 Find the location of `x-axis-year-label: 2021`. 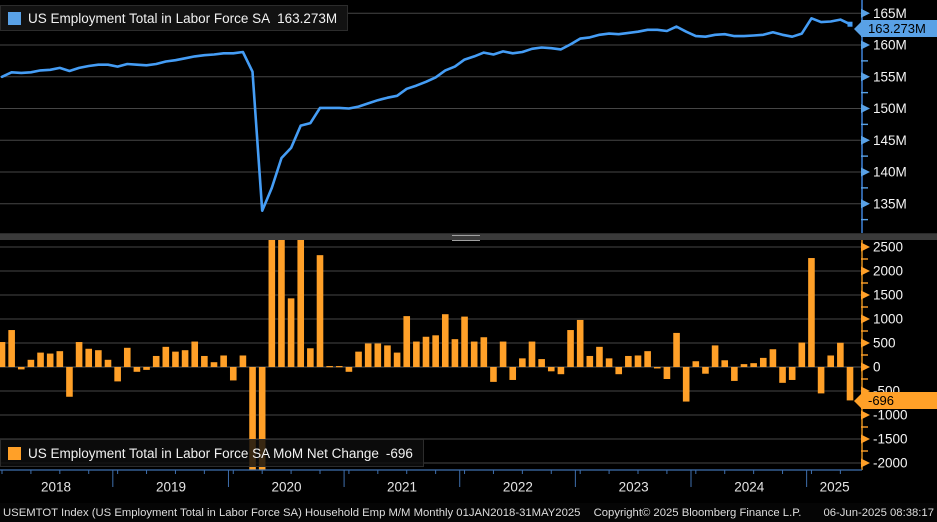

x-axis-year-label: 2021 is located at coordinates (402, 487).